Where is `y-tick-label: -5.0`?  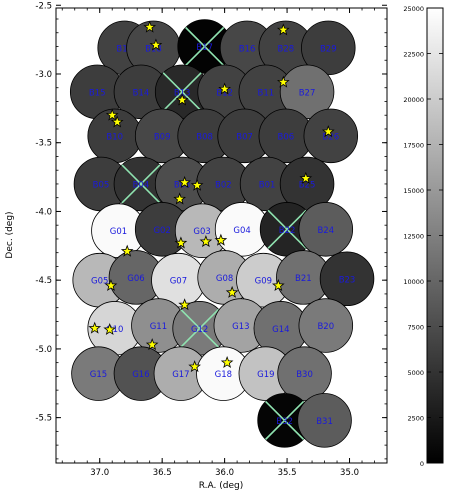
y-tick-label: -5.0 is located at coordinates (43, 350).